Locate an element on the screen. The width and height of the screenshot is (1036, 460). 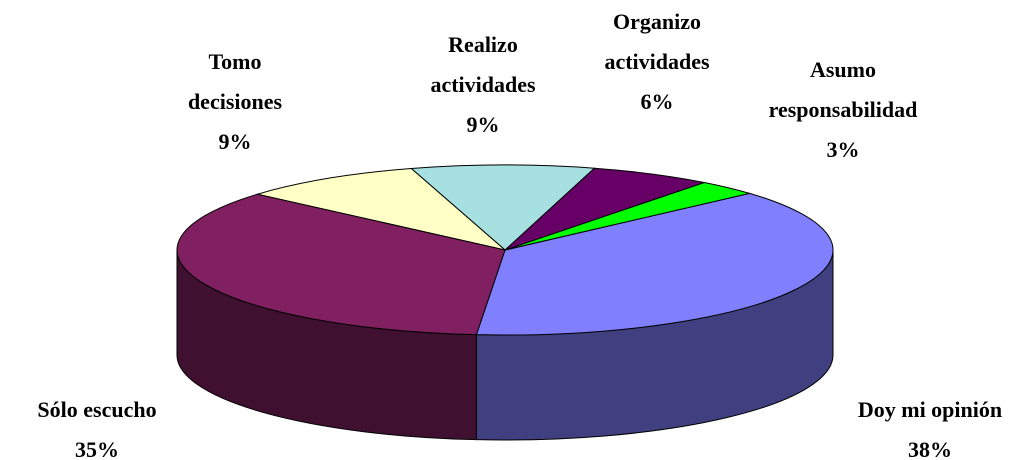
slice-label: Tomo decisiones 9% is located at coordinates (235, 102).